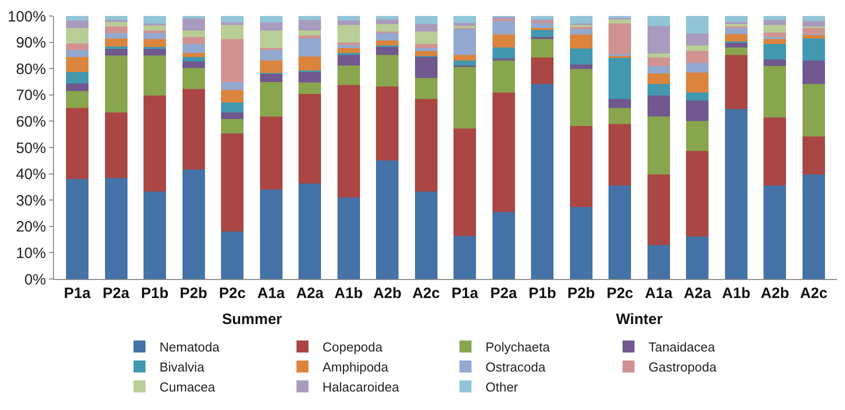 Image resolution: width=845 pixels, height=410 pixels. What do you see at coordinates (353, 347) in the screenshot?
I see `legend-label: Copepoda` at bounding box center [353, 347].